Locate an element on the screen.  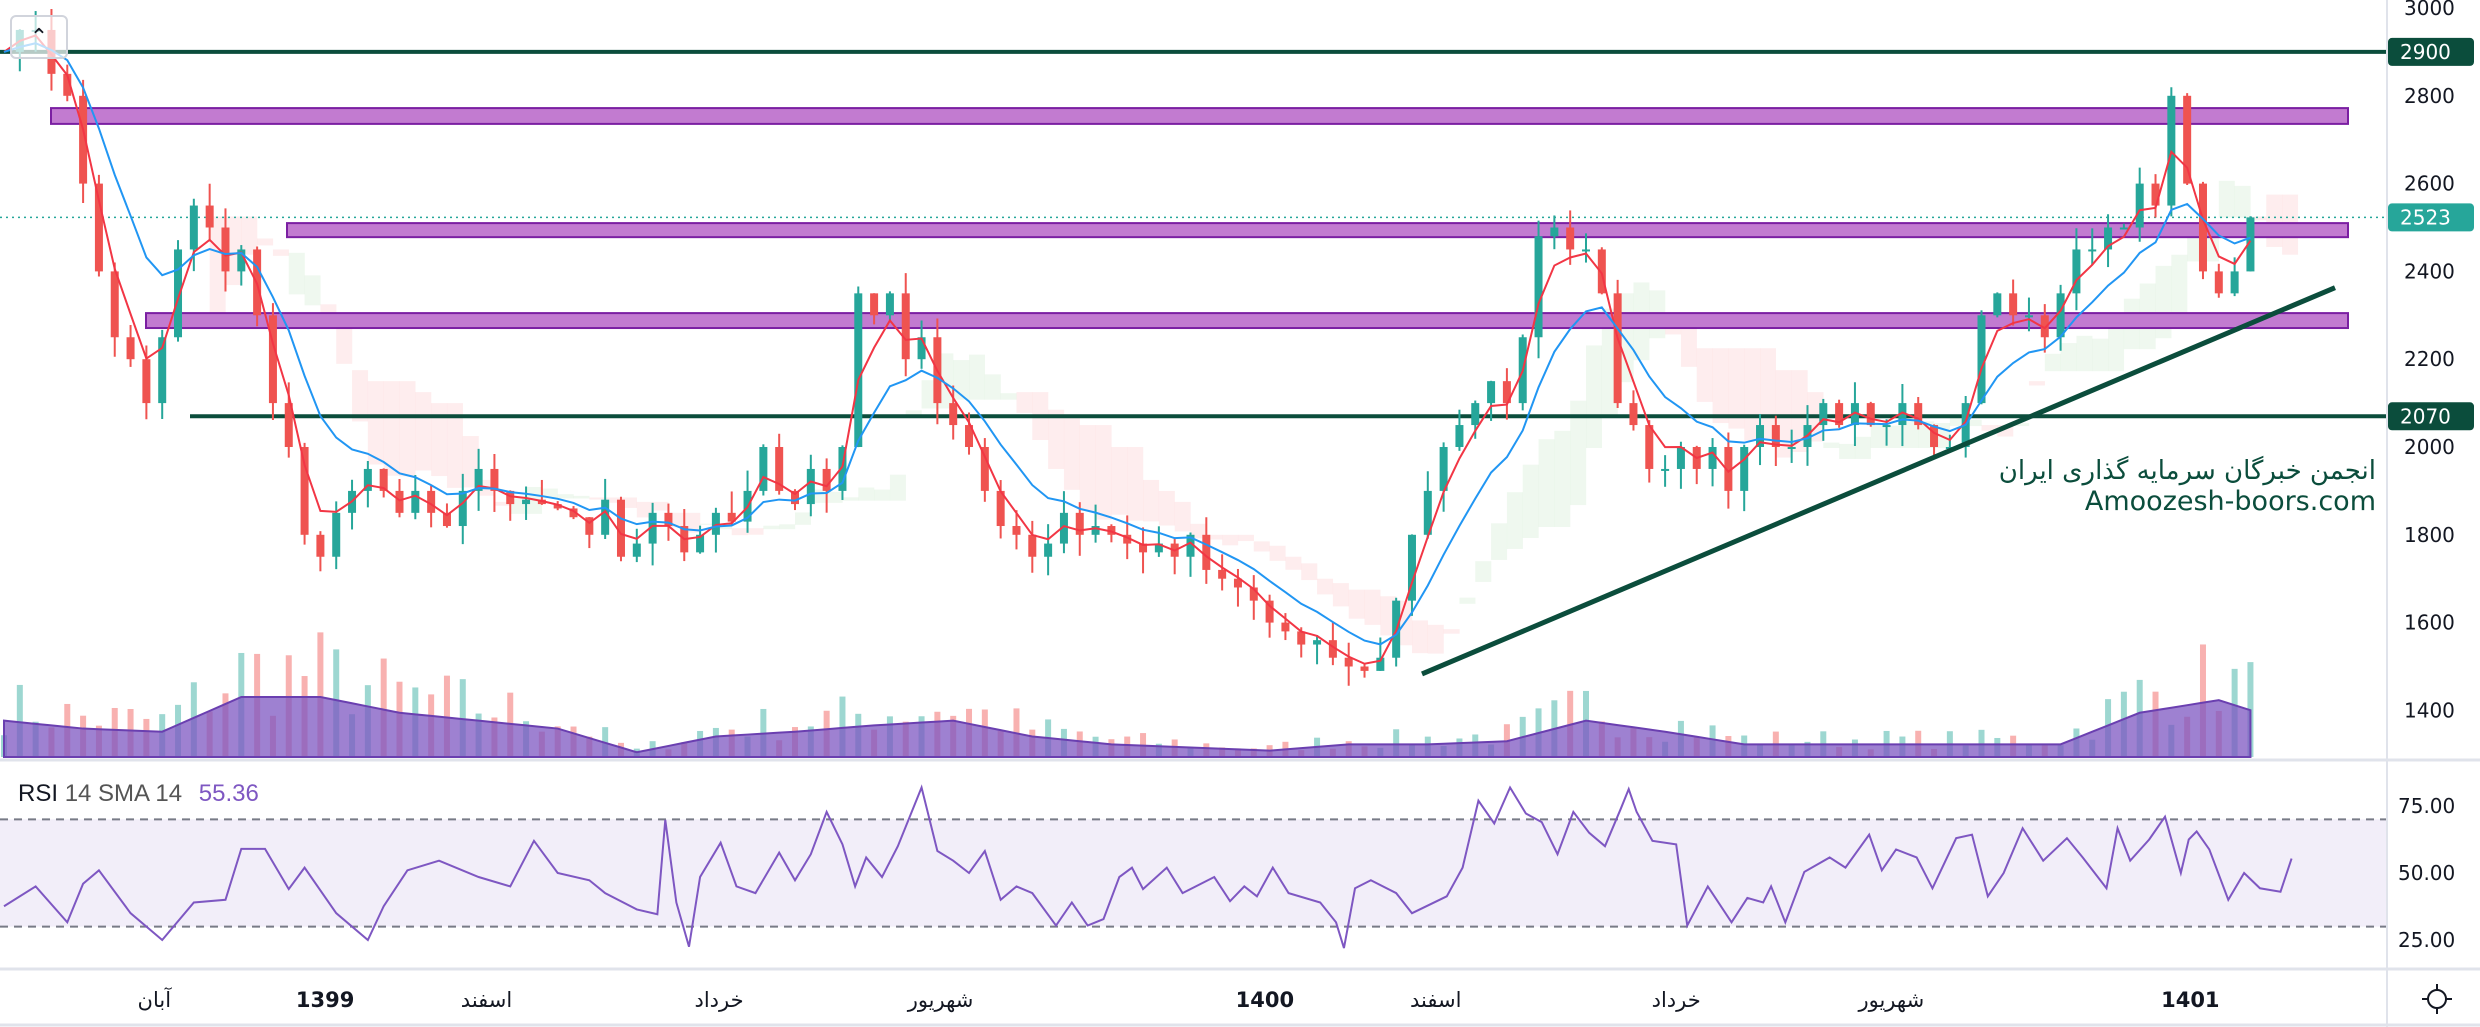
collapse-button: ⌃ is located at coordinates (39, 37).